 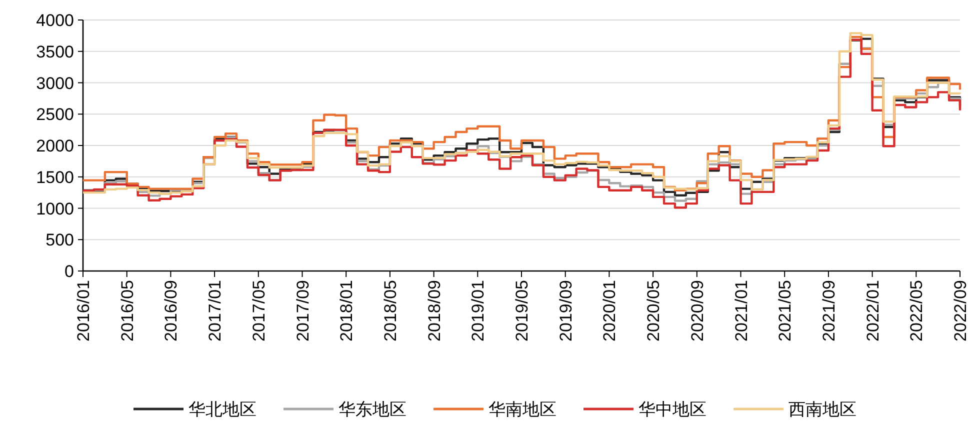 I want to click on x-tick-label: 2021/01, so click(x=741, y=311).